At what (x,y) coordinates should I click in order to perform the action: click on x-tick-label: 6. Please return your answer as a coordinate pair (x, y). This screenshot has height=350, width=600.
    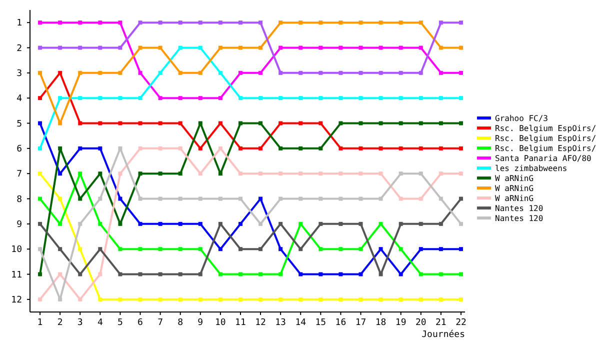
    Looking at the image, I should click on (140, 323).